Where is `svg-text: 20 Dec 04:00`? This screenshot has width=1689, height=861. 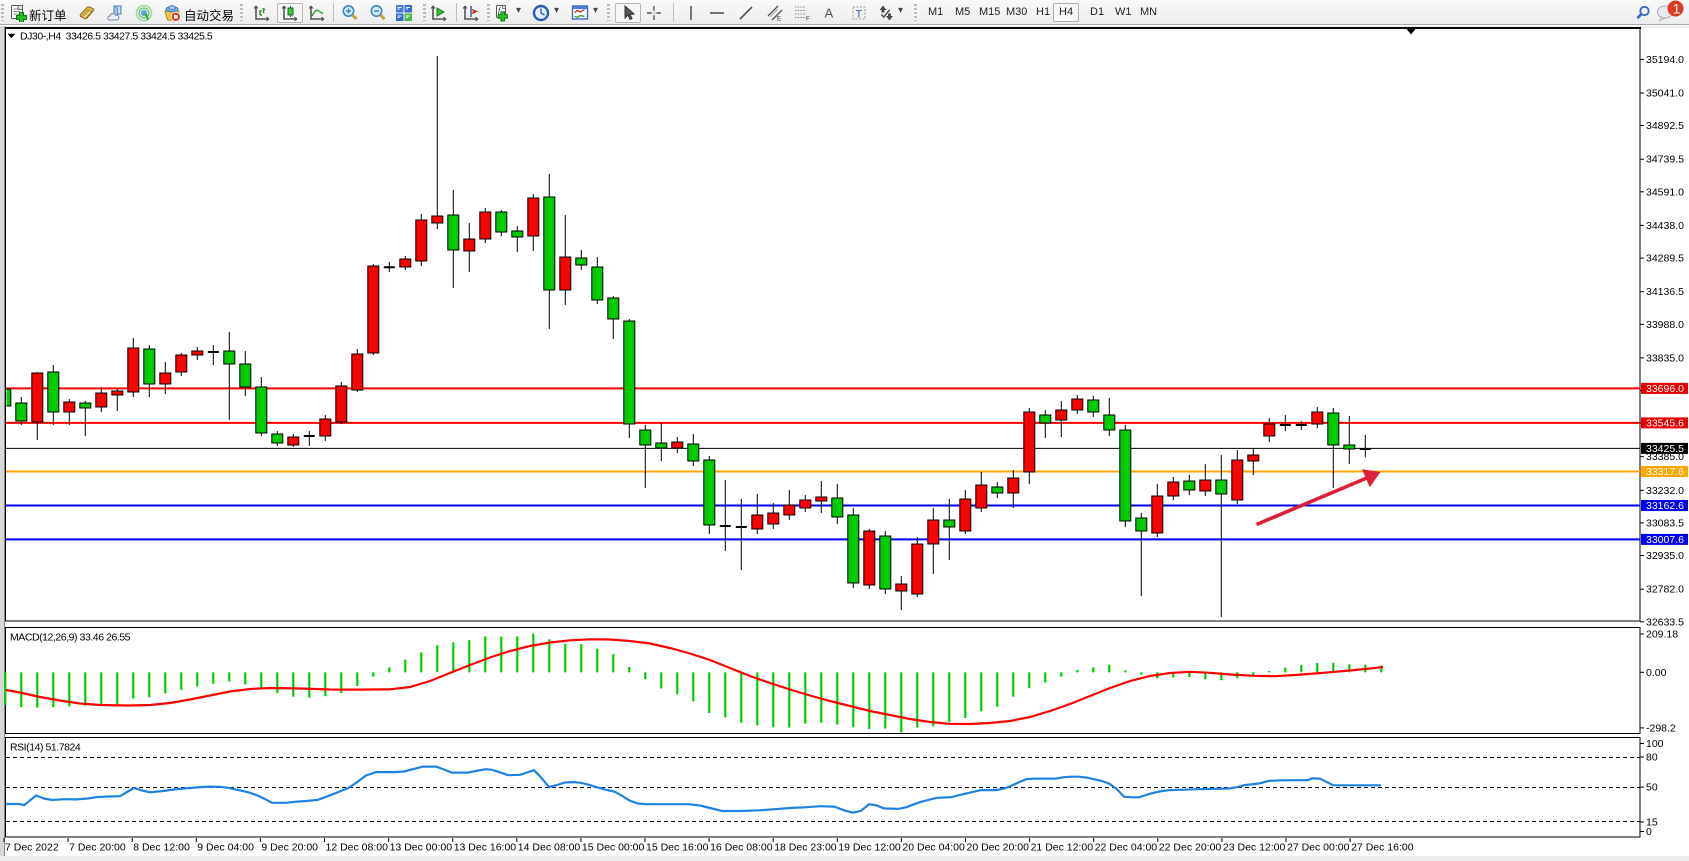 svg-text: 20 Dec 04:00 is located at coordinates (933, 848).